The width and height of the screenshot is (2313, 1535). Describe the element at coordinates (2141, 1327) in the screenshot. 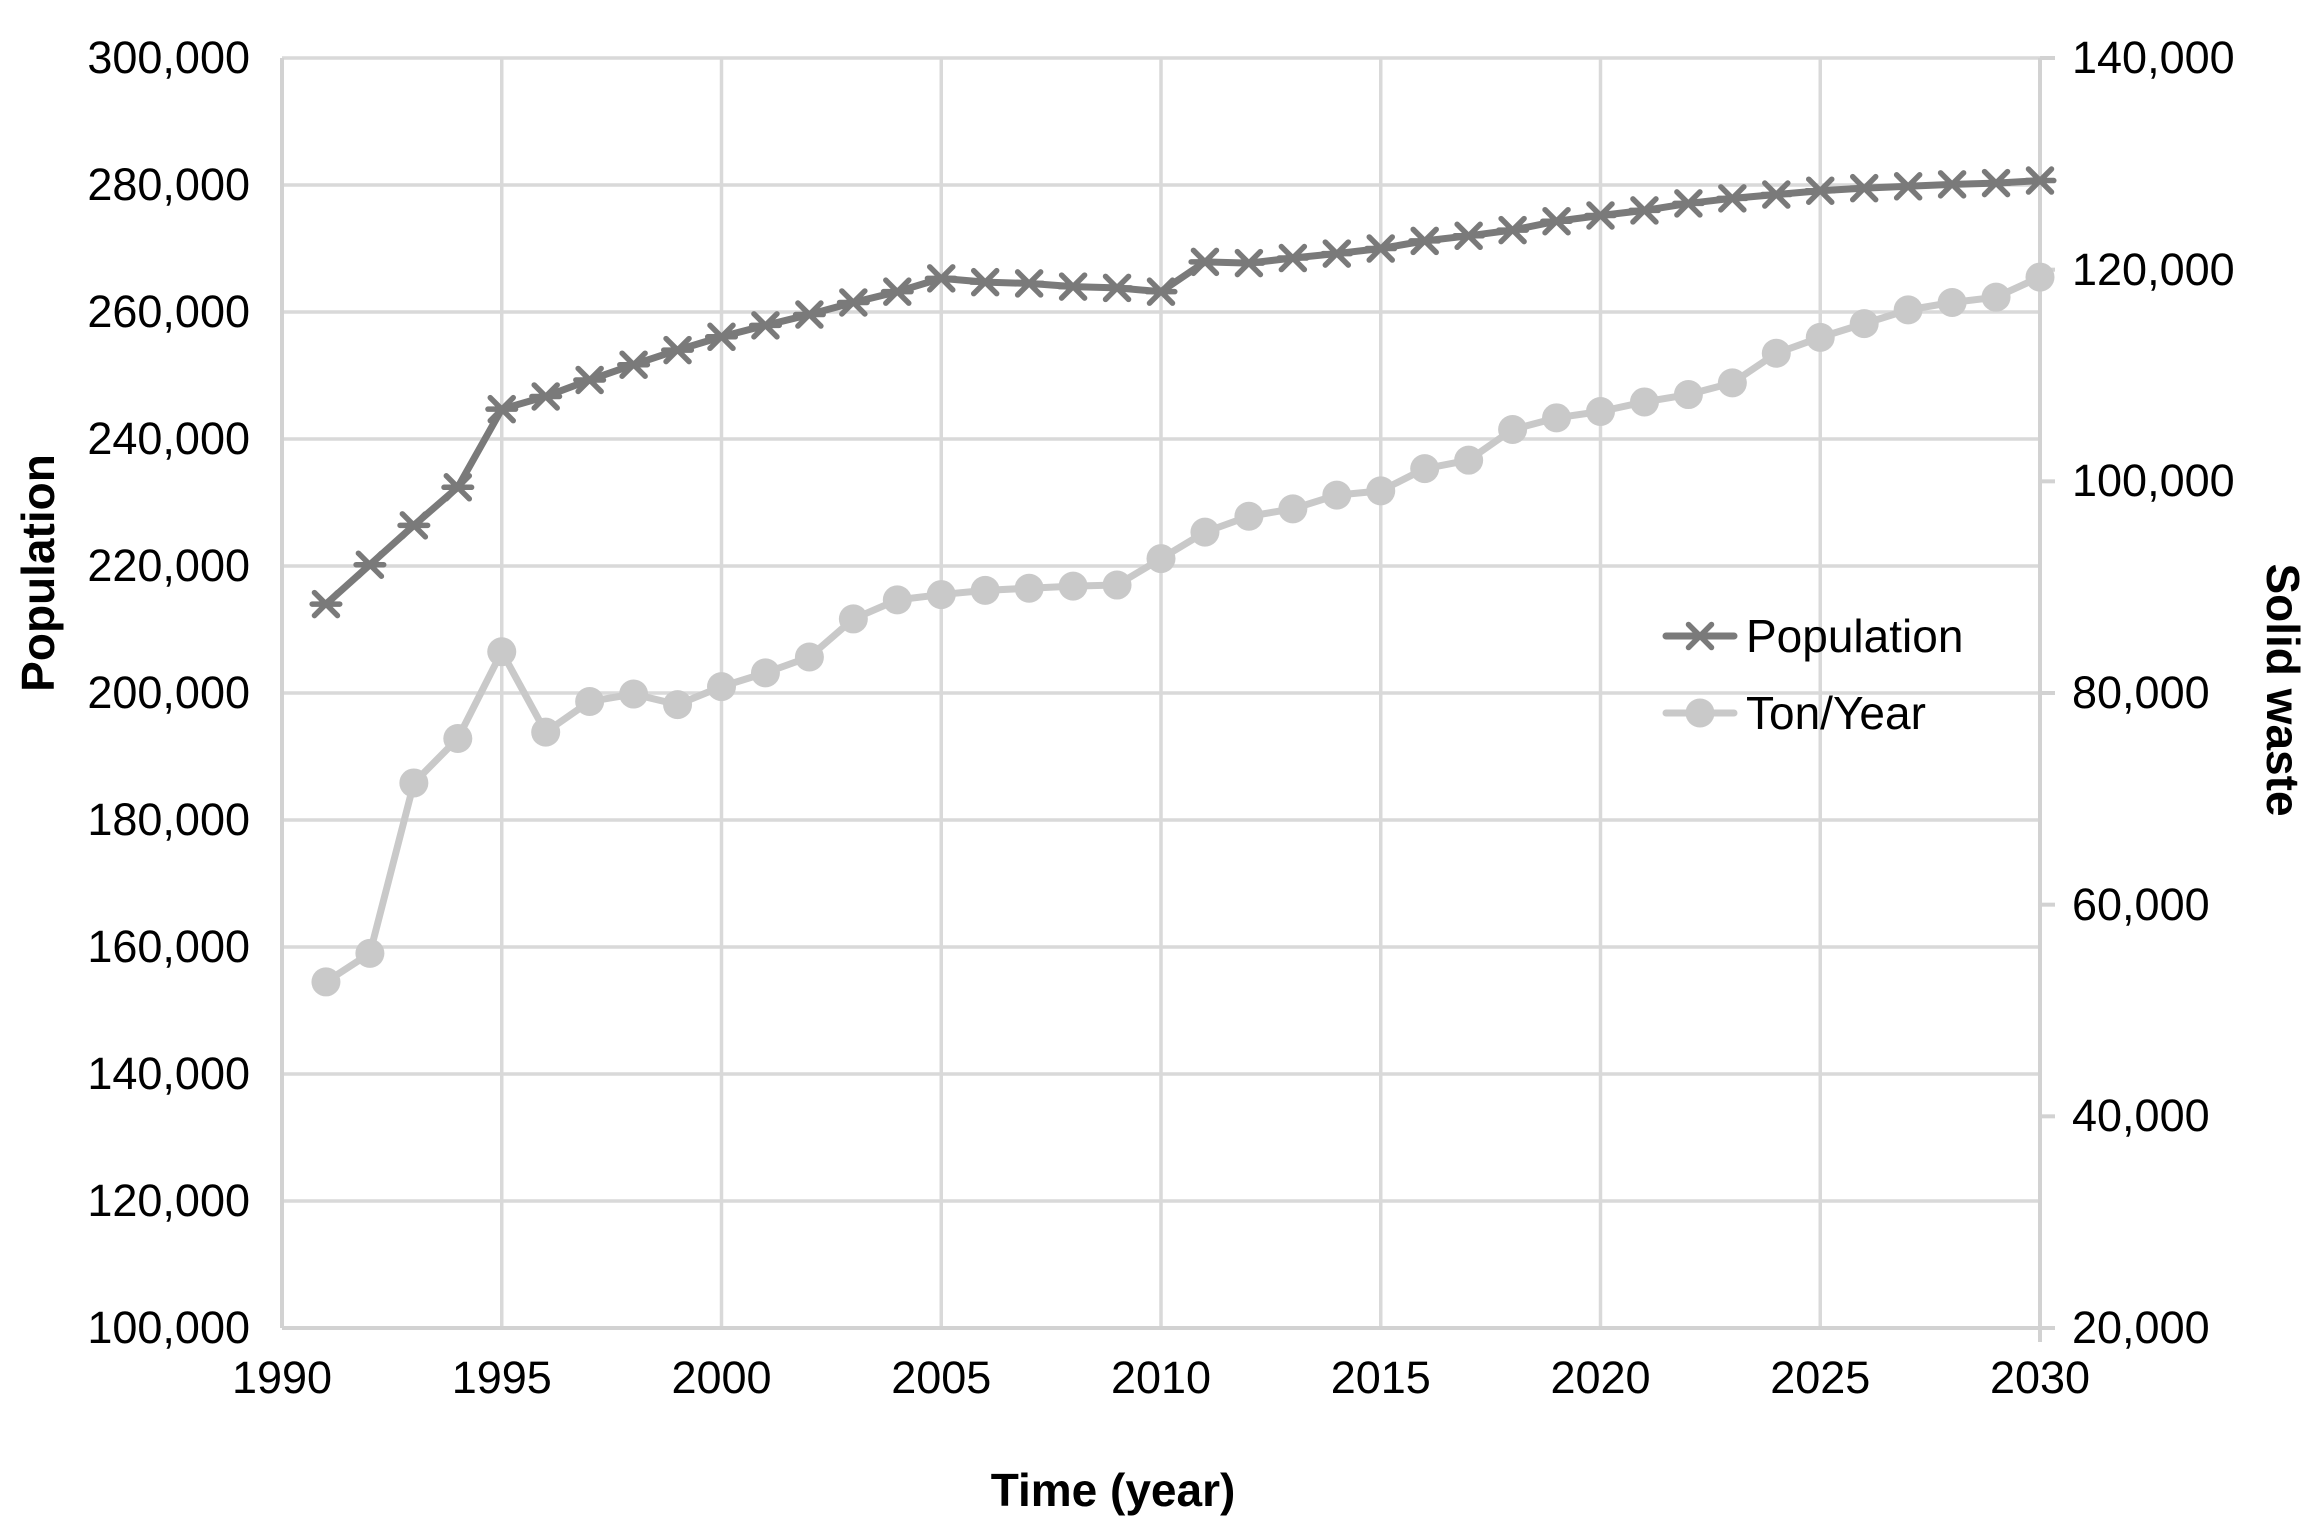

I see `y-right-tick-label: 20,000` at that location.